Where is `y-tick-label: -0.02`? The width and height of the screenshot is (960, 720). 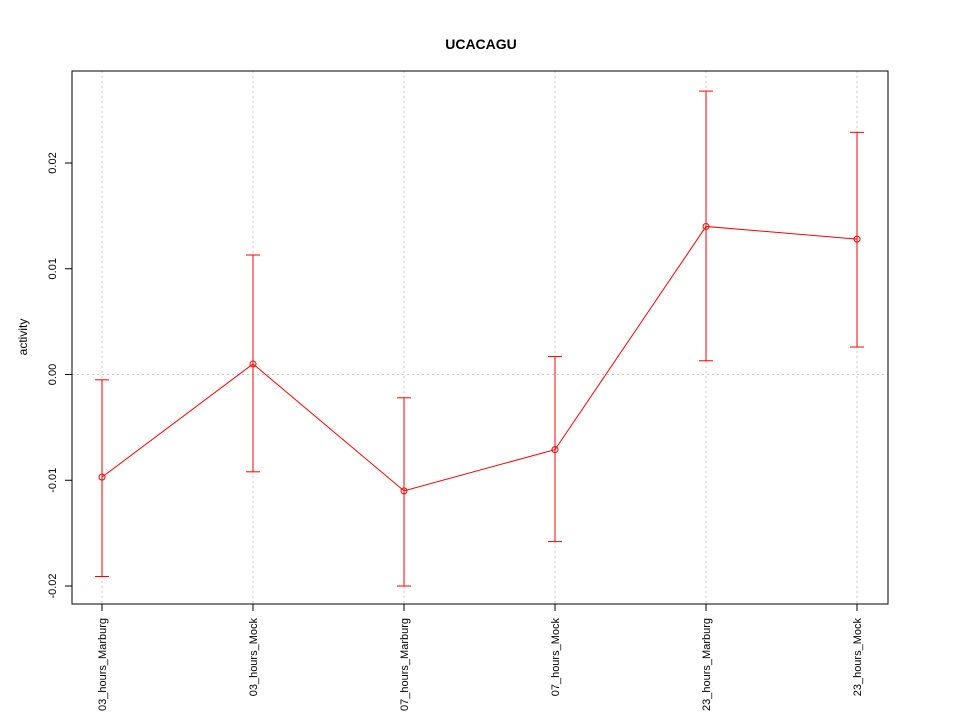 y-tick-label: -0.02 is located at coordinates (53, 585).